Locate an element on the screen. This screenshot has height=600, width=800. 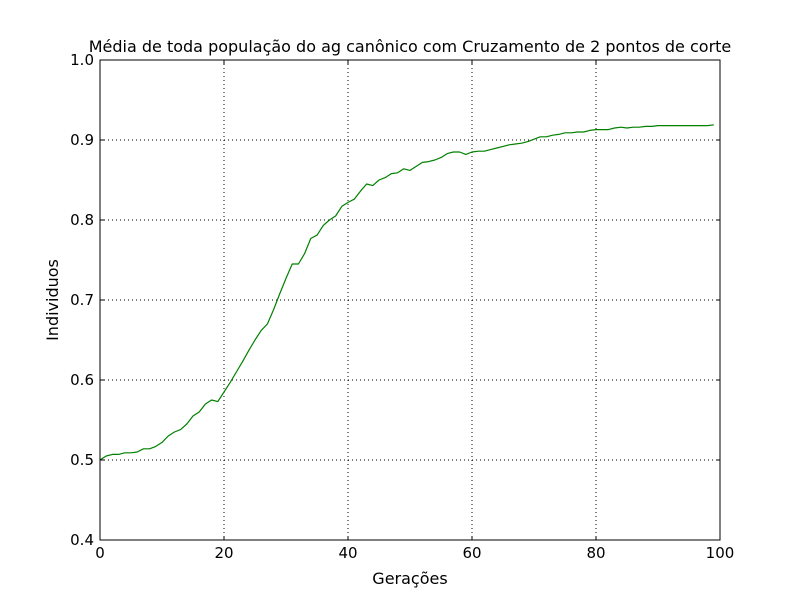
x-tick-label: 100 is located at coordinates (720, 553).